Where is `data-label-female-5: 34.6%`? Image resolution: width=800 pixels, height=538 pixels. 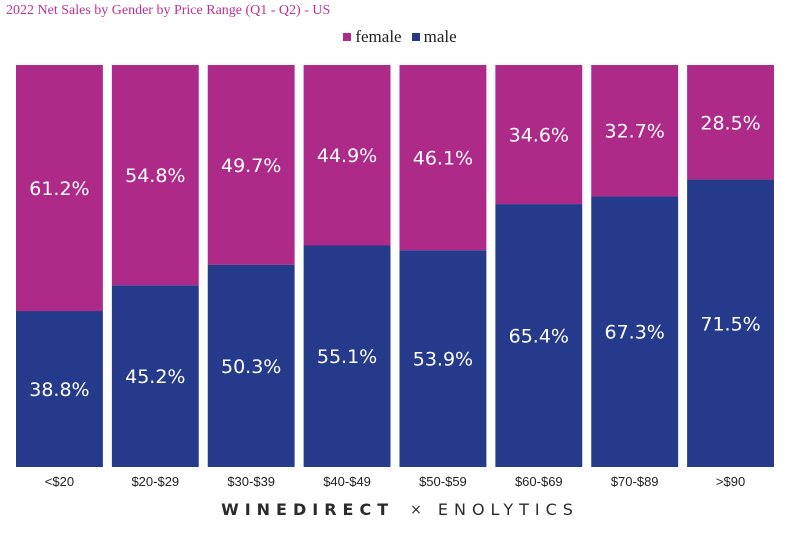 data-label-female-5: 34.6% is located at coordinates (539, 136).